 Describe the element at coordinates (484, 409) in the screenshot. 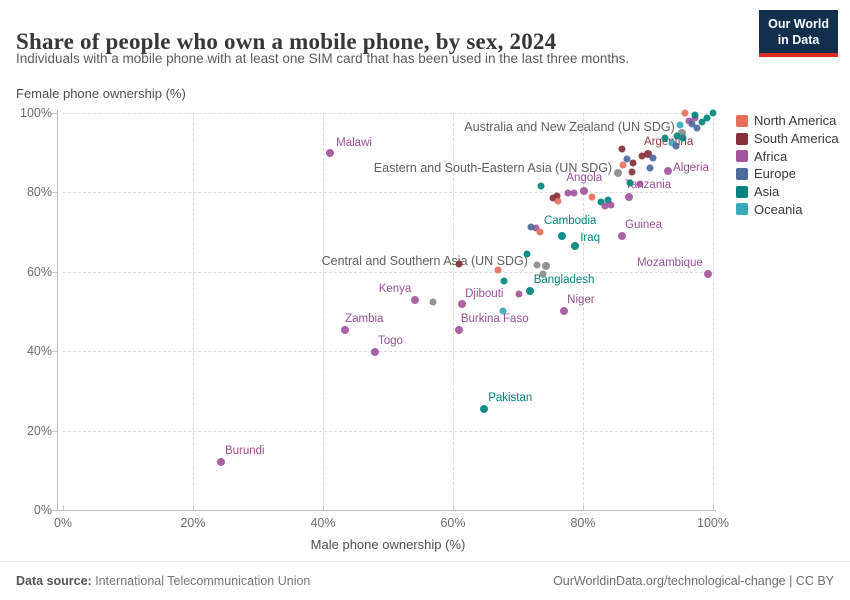

I see `data-point-pakistan` at that location.